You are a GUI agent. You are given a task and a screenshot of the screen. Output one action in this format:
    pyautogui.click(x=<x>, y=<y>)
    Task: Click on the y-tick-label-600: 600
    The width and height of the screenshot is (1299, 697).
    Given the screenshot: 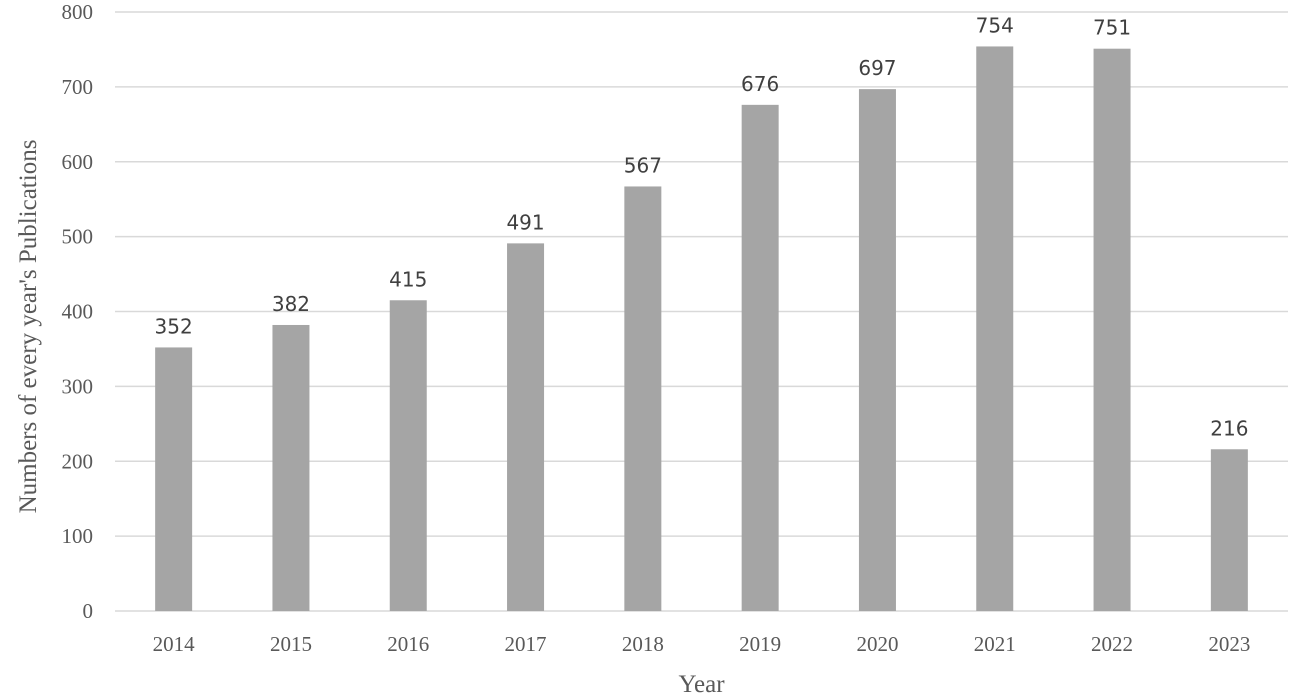 What is the action you would take?
    pyautogui.click(x=78, y=162)
    